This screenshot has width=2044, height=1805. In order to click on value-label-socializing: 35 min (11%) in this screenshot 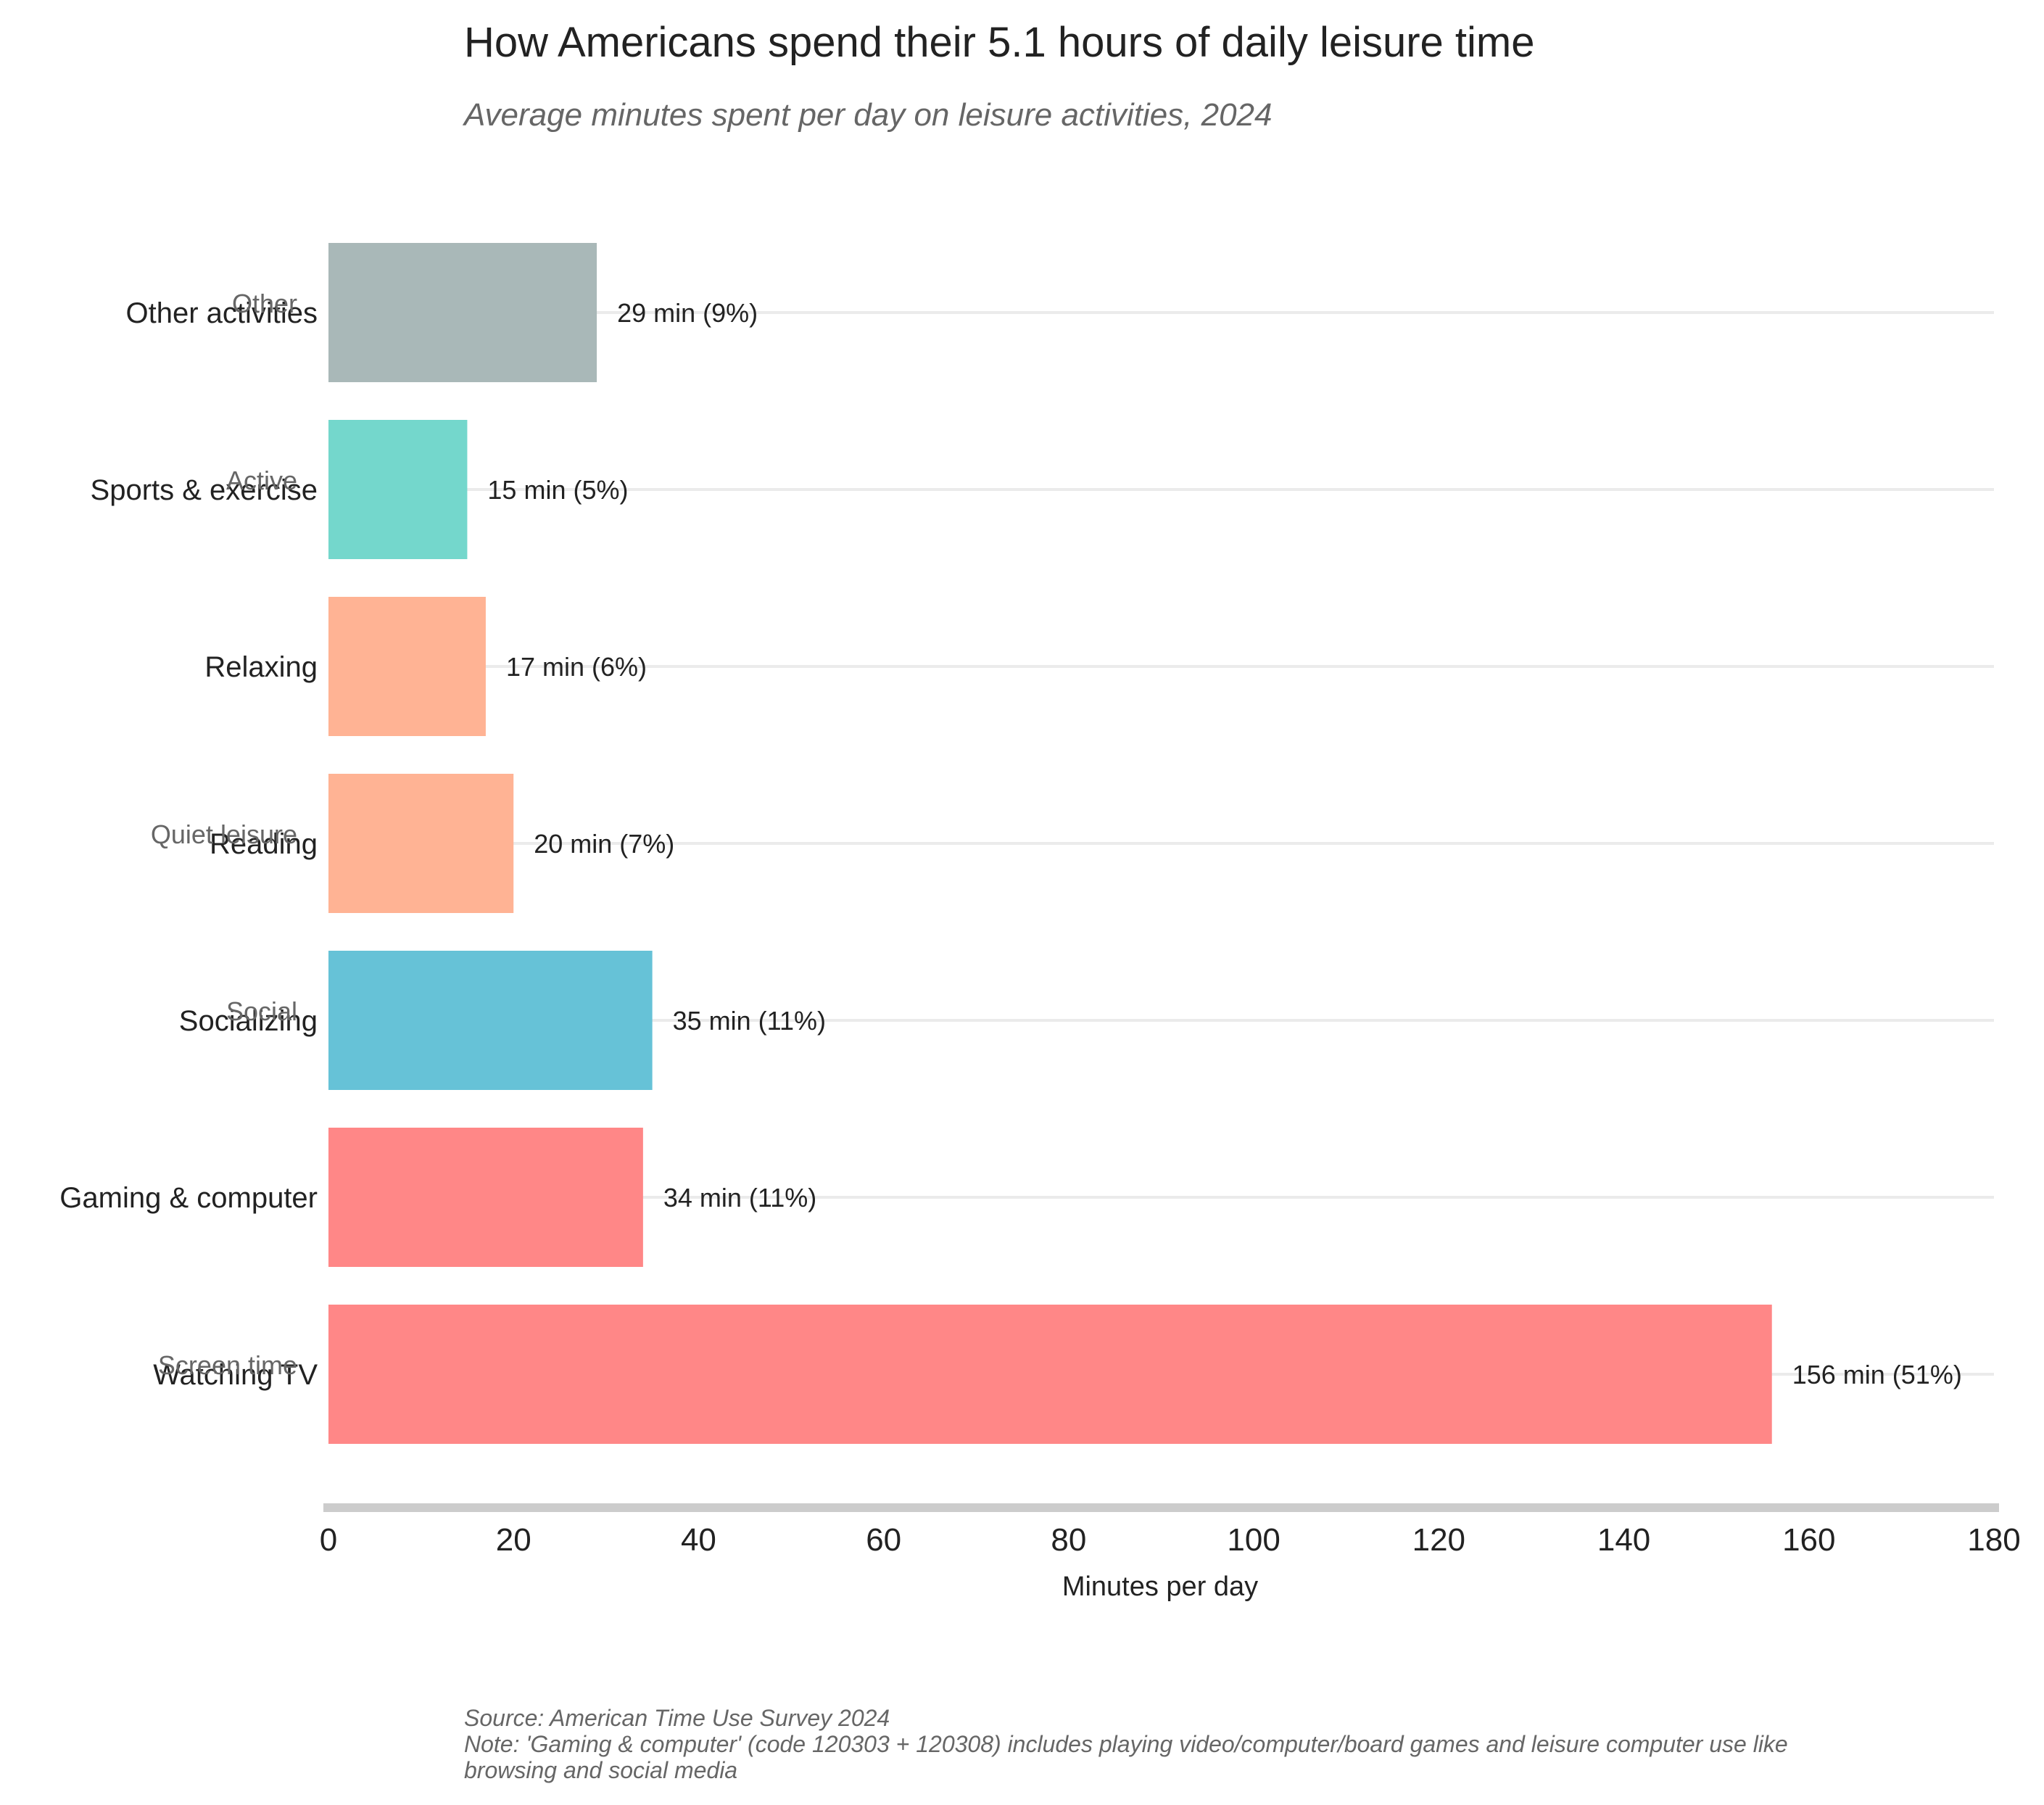, I will do `click(750, 1021)`.